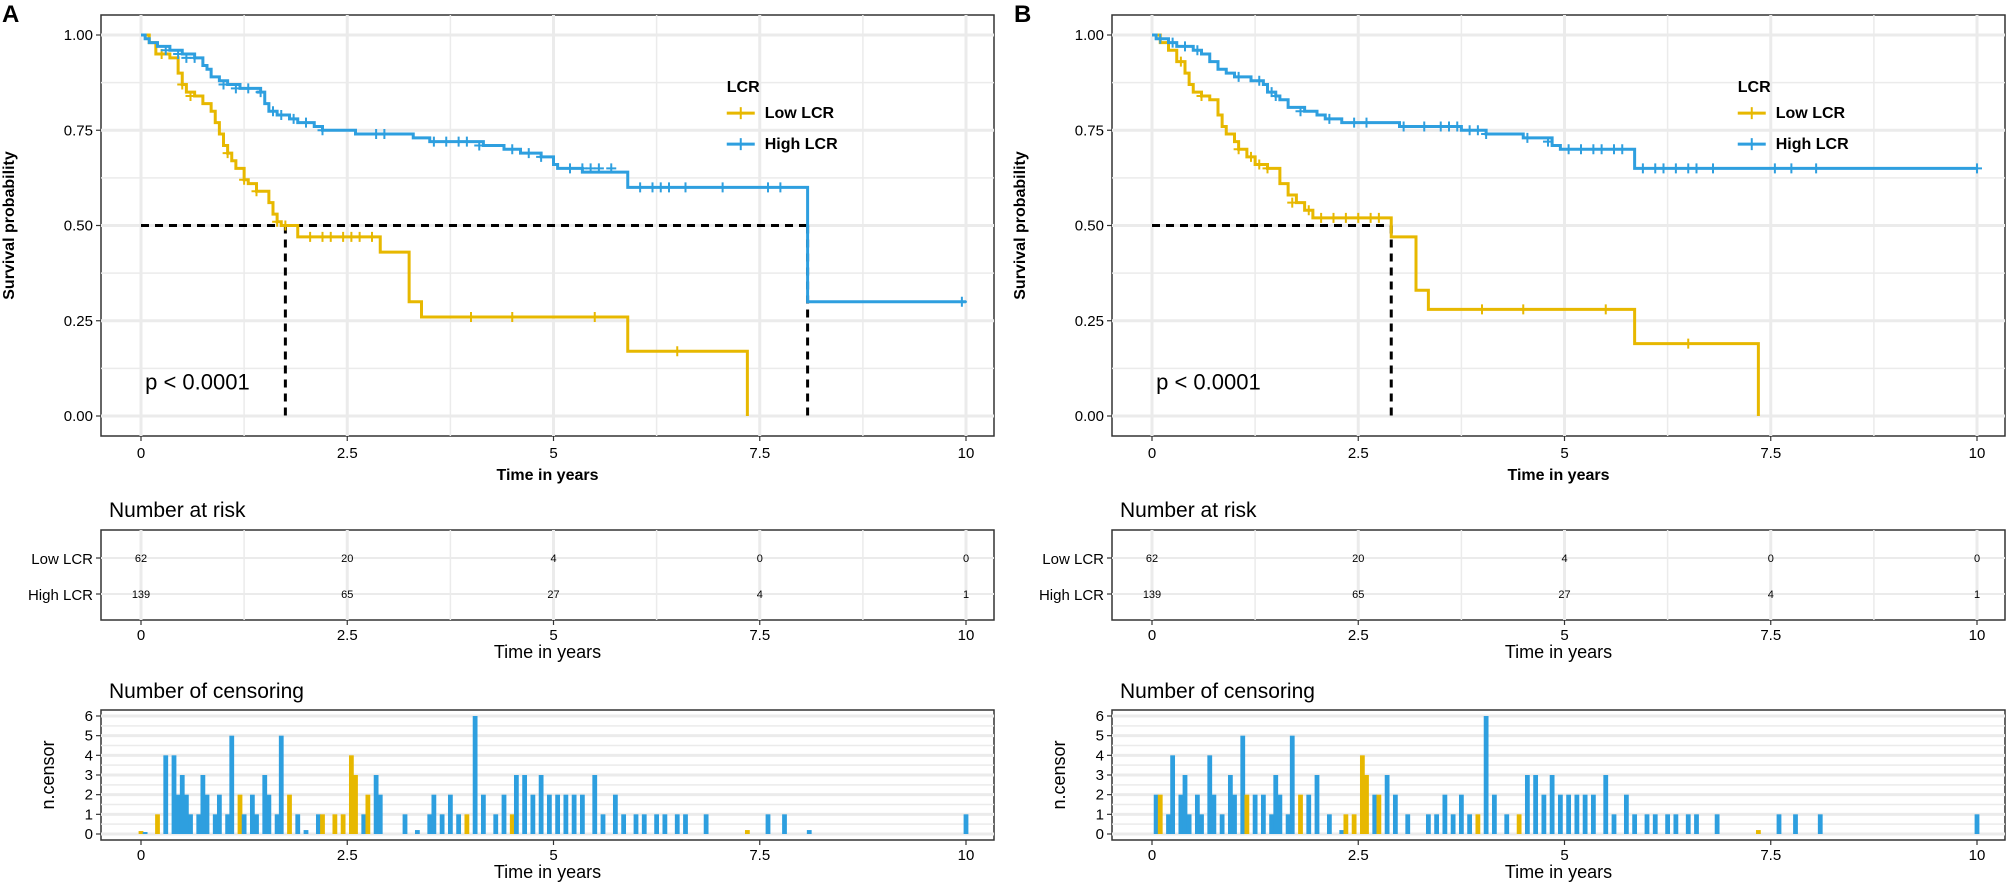 This screenshot has height=885, width=2009. Describe the element at coordinates (548, 475) in the screenshot. I see `x-axis-title: Time in years` at that location.